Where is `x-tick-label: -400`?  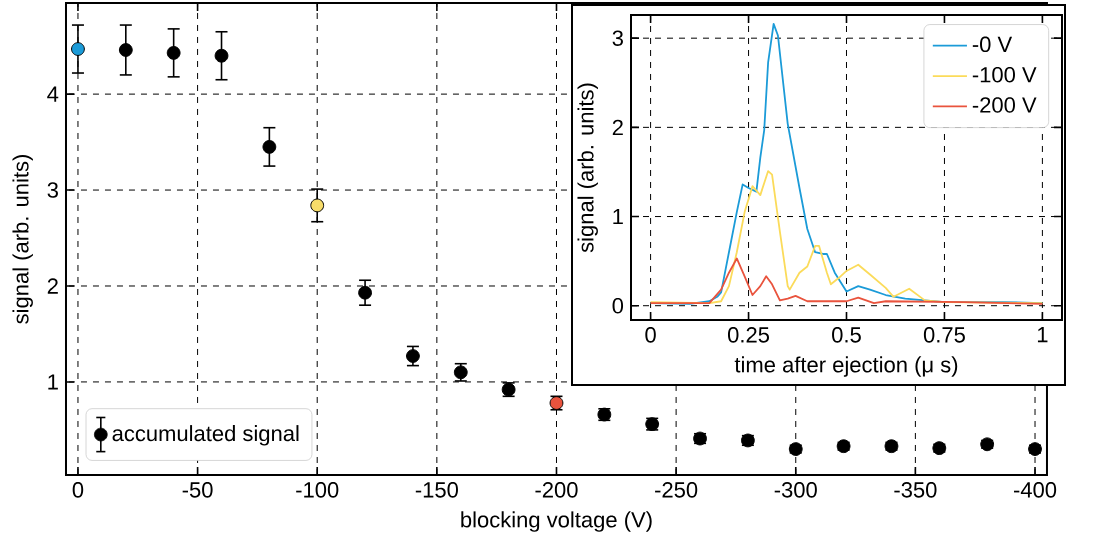 x-tick-label: -400 is located at coordinates (1035, 490).